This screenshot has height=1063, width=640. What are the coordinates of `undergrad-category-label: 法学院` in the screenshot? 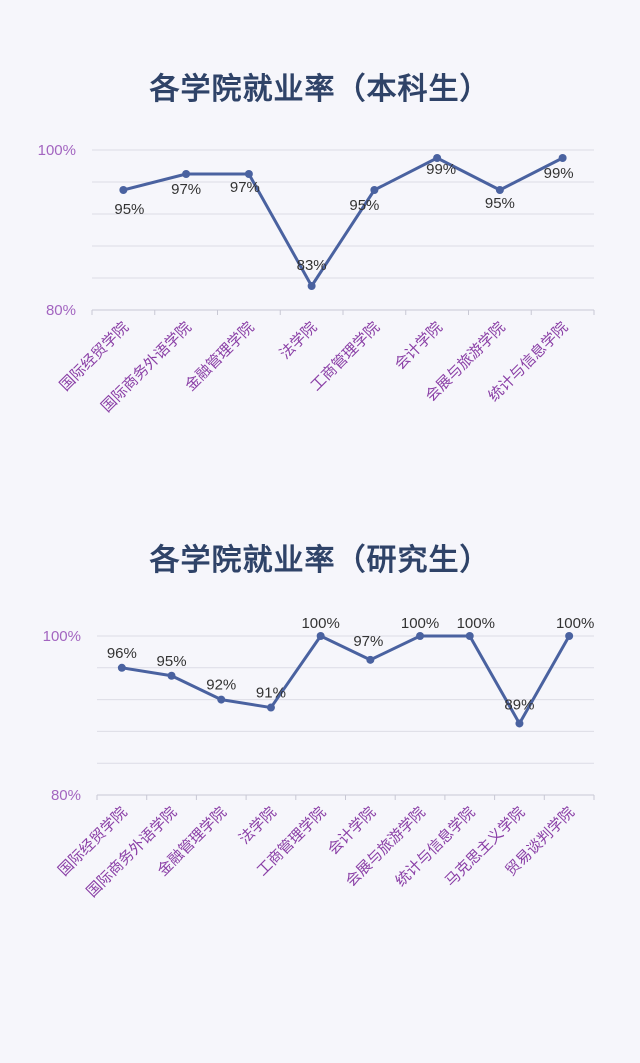 It's located at (298, 340).